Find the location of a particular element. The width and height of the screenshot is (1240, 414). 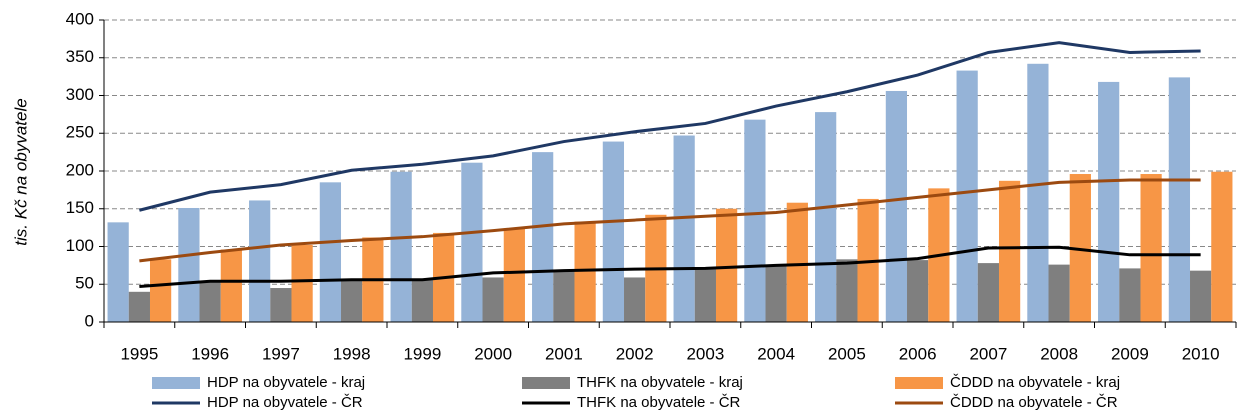

x-tick-label: 2007 is located at coordinates (988, 353).